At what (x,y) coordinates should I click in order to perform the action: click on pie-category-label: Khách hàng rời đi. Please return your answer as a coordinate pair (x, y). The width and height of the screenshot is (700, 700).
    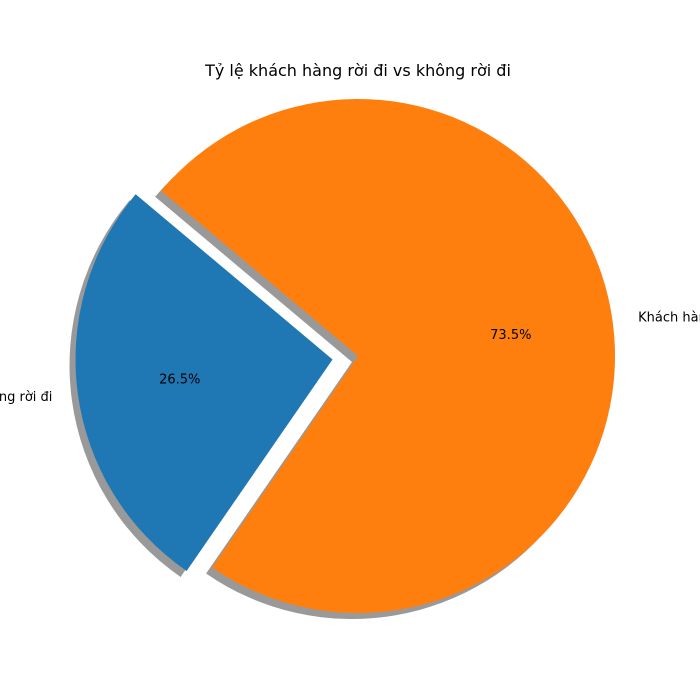
    Looking at the image, I should click on (26, 397).